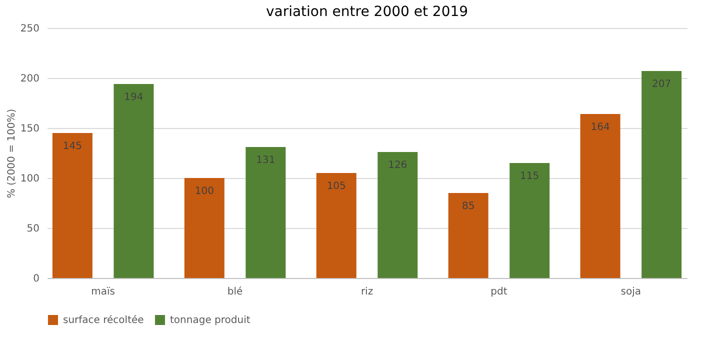 Image resolution: width=711 pixels, height=349 pixels. What do you see at coordinates (103, 320) in the screenshot?
I see `legend-label: surface récoltée` at bounding box center [103, 320].